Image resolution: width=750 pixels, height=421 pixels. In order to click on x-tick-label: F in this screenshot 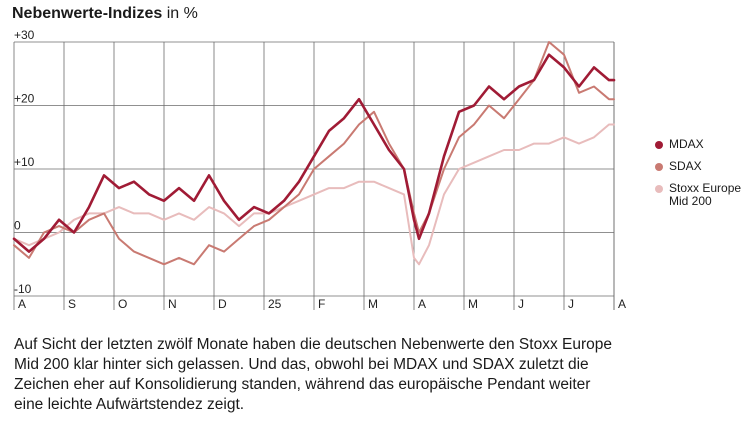, I will do `click(321, 304)`.